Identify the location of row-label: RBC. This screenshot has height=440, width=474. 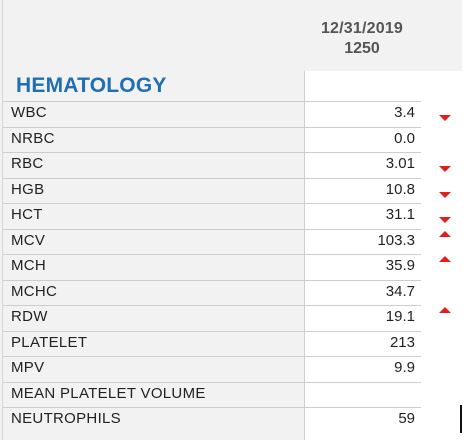
(27, 163).